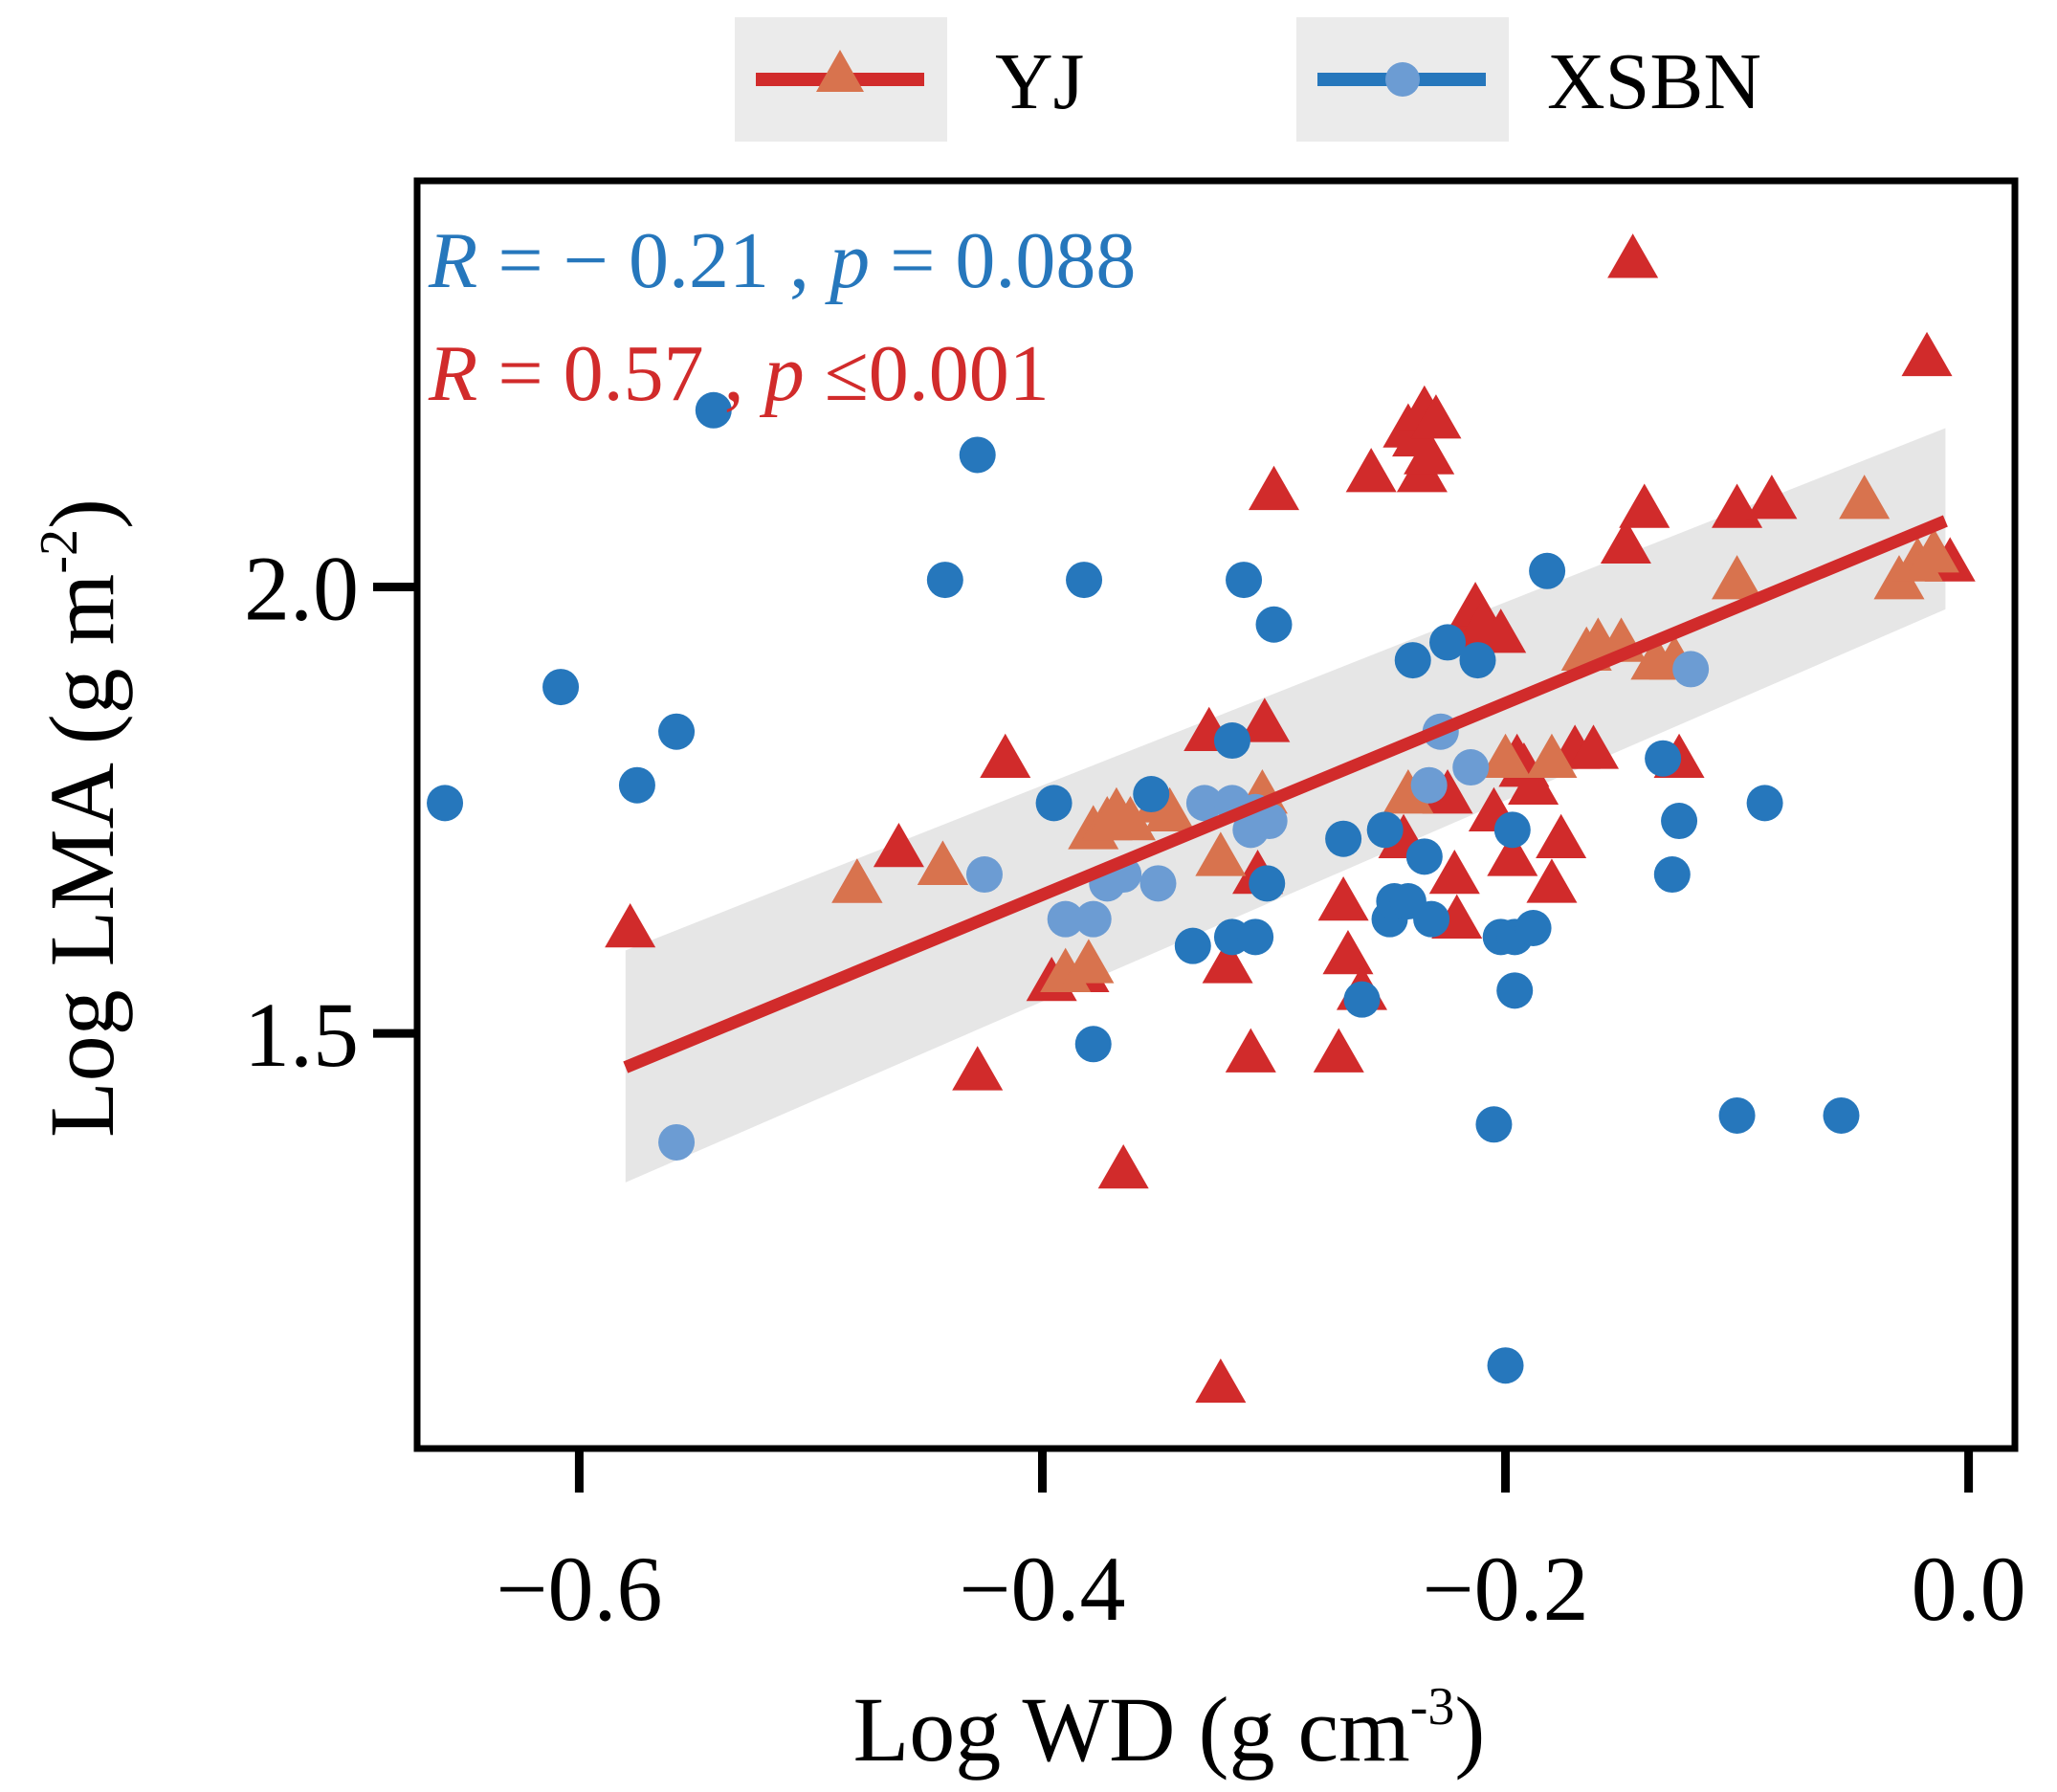 This screenshot has height=1792, width=2057. Describe the element at coordinates (1169, 1729) in the screenshot. I see `x-axis-title: Log WD (g cm-3)` at that location.